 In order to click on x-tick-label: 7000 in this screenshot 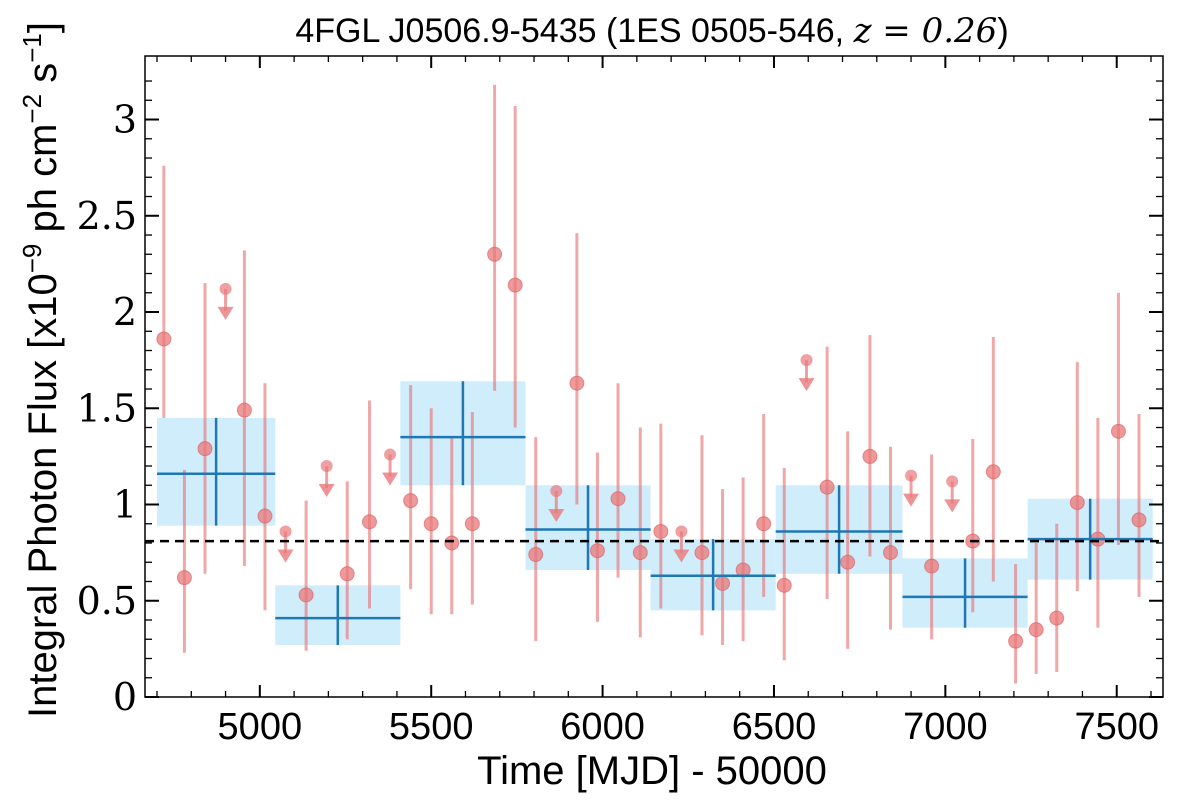, I will do `click(945, 727)`.